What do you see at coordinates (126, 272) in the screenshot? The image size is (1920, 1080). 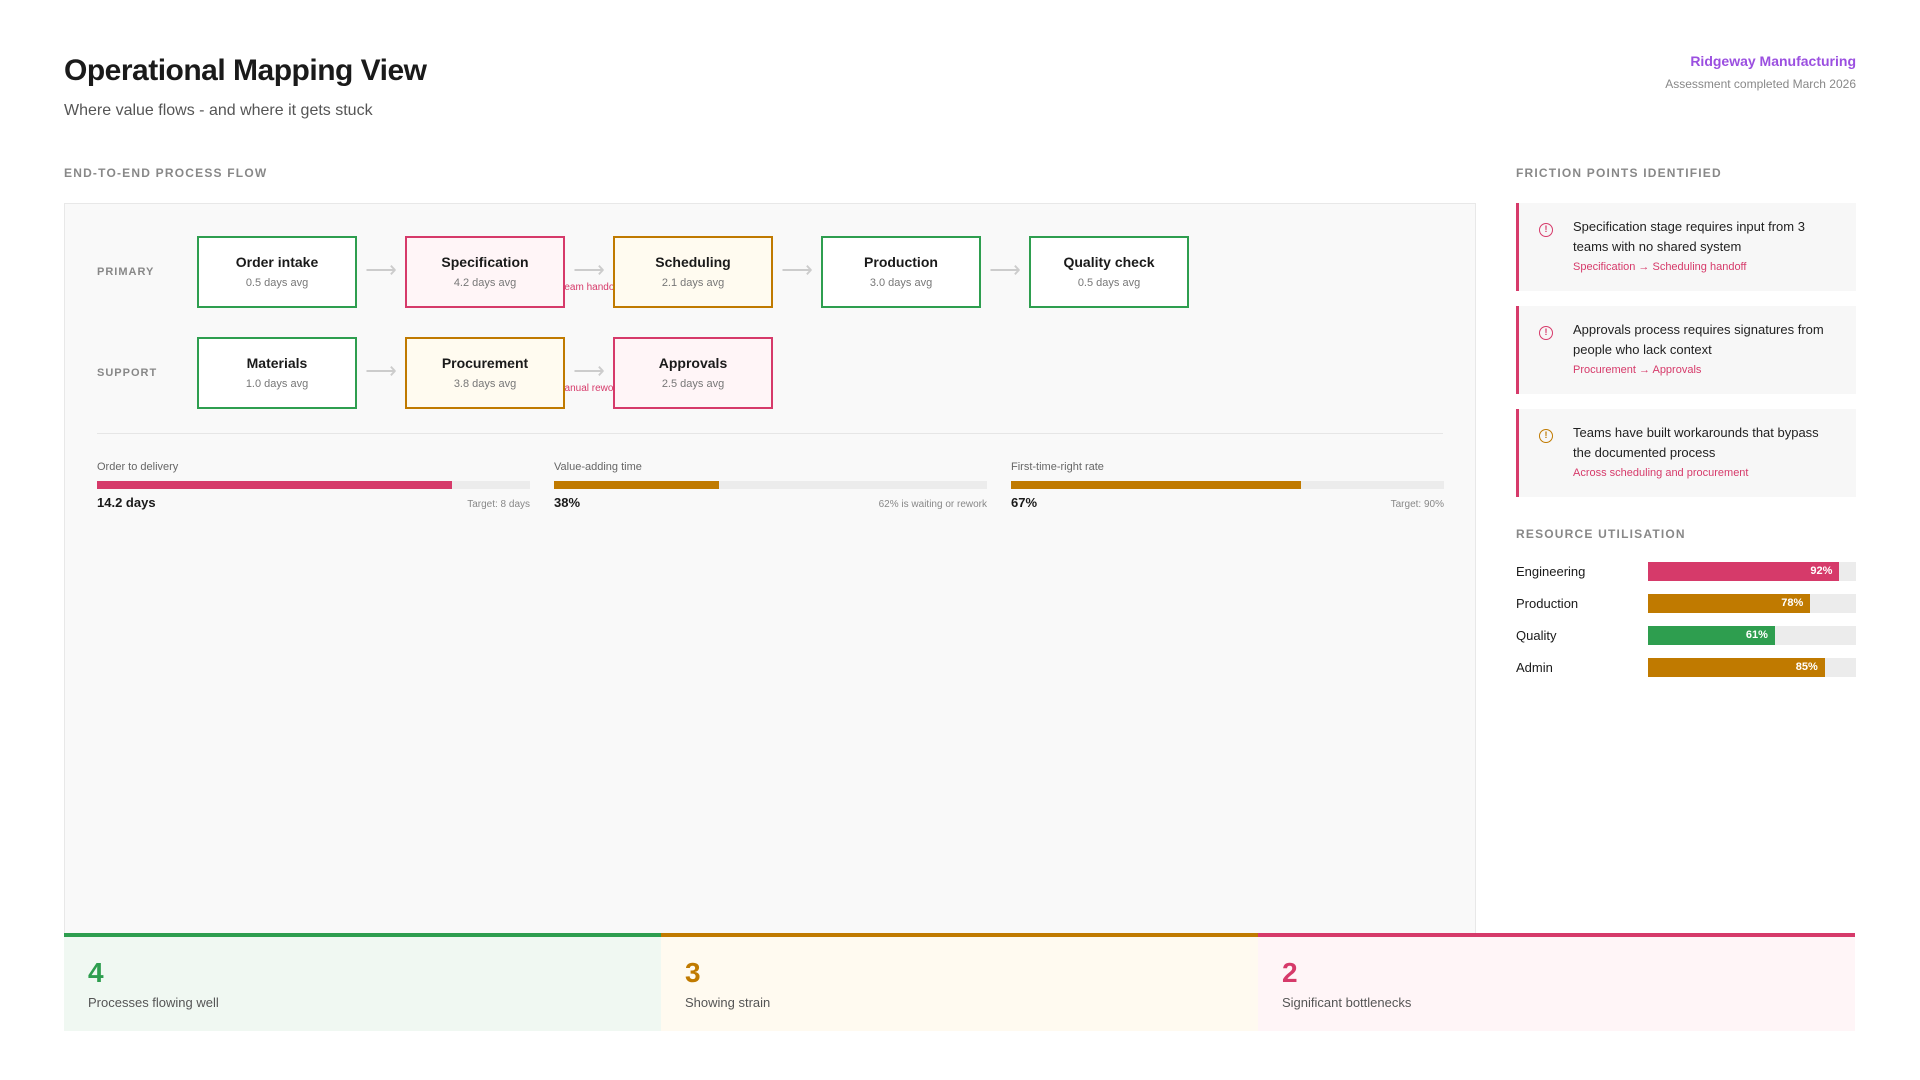 I see `row-label: PRIMARY` at bounding box center [126, 272].